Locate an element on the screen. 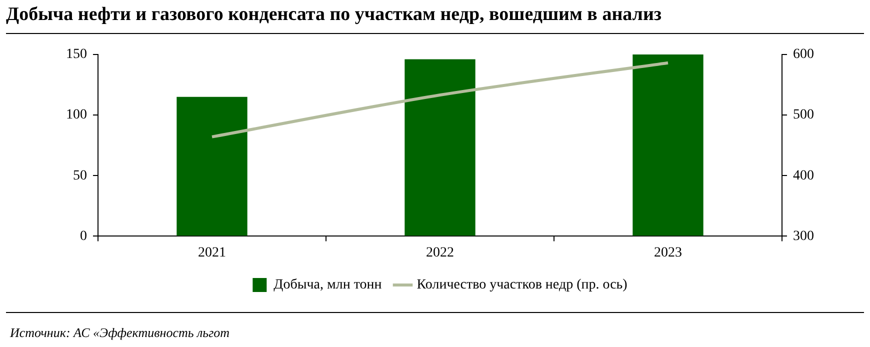  legend-label: Количество участков недр (пр. ось) is located at coordinates (522, 285).